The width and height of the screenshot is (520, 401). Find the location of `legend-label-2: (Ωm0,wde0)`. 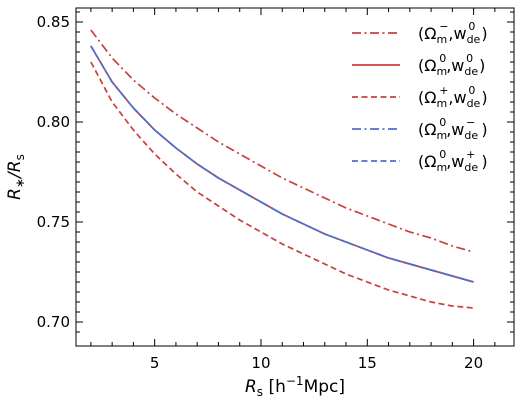

legend-label-2: (Ωm0,wde0) is located at coordinates (451, 65).